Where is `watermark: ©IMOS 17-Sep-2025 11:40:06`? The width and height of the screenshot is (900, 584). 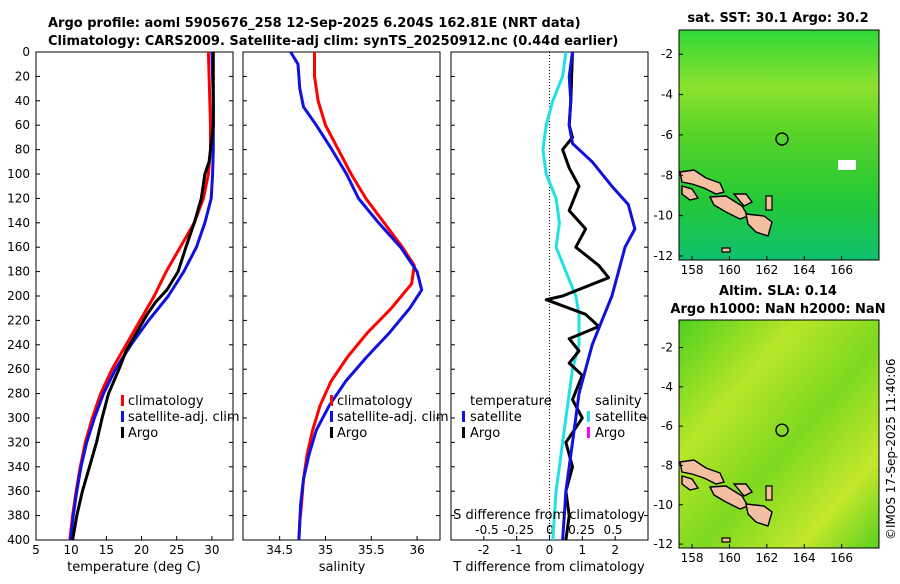 watermark: ©IMOS 17-Sep-2025 11:40:06 is located at coordinates (891, 449).